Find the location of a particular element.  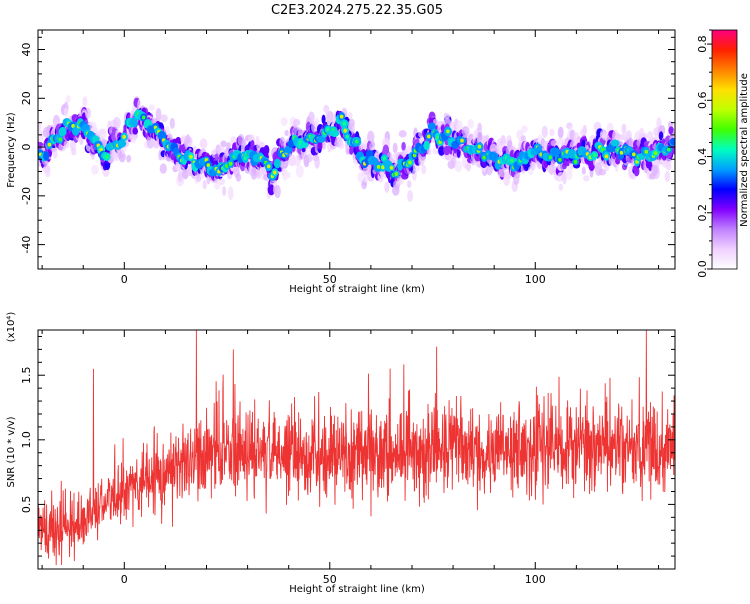

spectrogram-y-tick-label: 40 is located at coordinates (26, 50).